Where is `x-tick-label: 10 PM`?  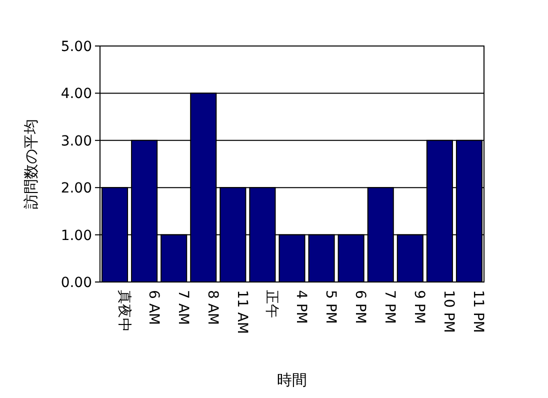
x-tick-label: 10 PM is located at coordinates (448, 311).